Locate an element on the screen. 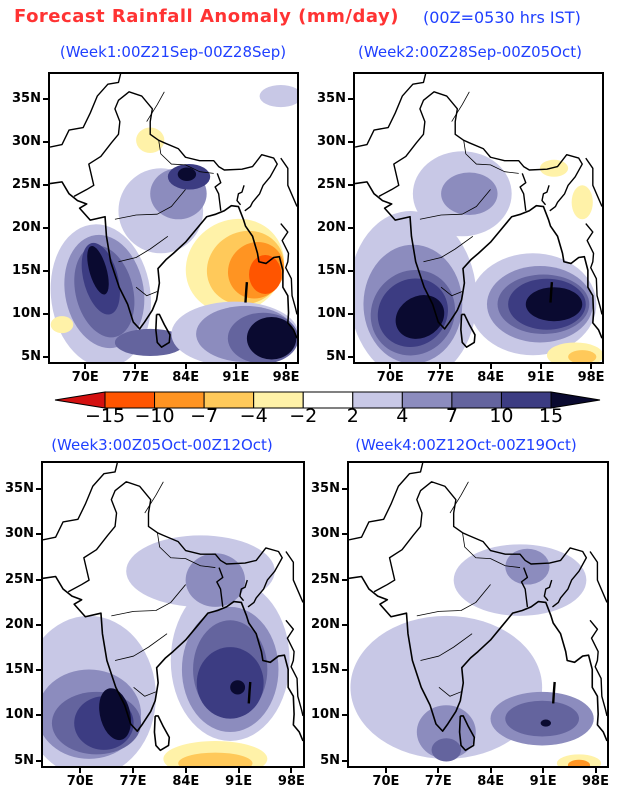 This screenshot has width=618, height=800. map-svg is located at coordinates (173, 218).